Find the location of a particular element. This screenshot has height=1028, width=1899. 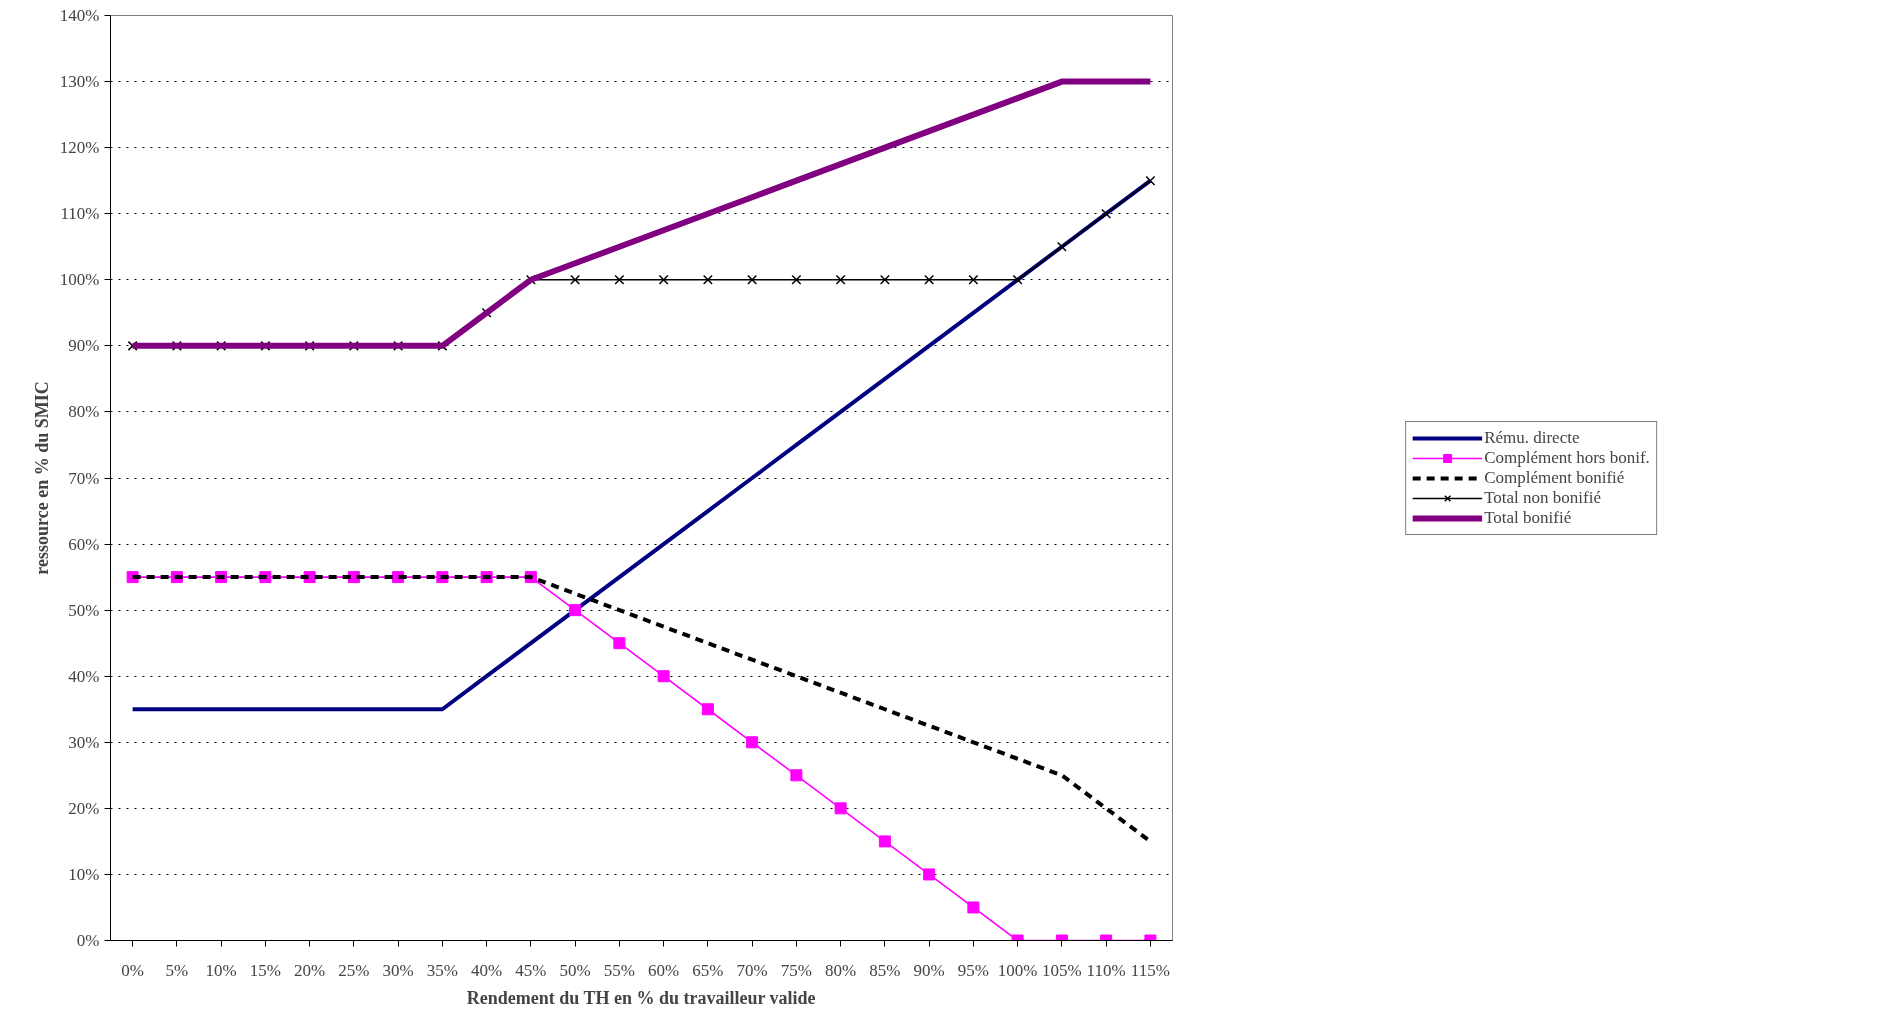

legend-label: Total non bonifié is located at coordinates (1542, 497).